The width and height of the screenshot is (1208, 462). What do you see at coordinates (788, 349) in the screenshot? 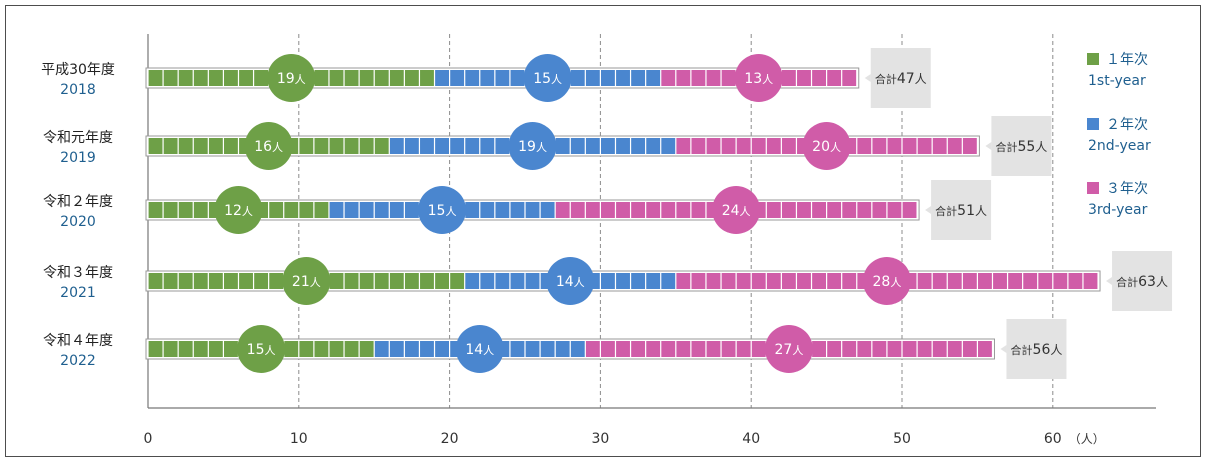
I see `value-bubble: 27人` at bounding box center [788, 349].